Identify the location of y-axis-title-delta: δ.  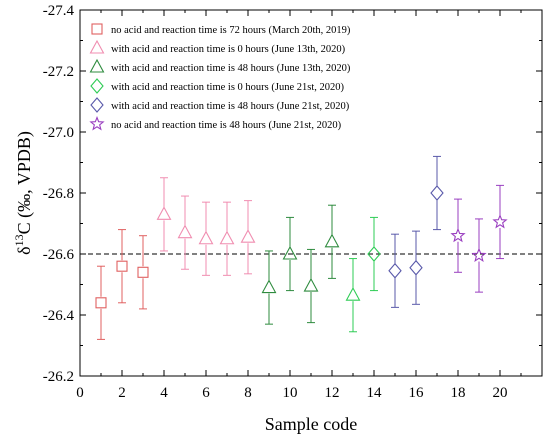
(24, 250).